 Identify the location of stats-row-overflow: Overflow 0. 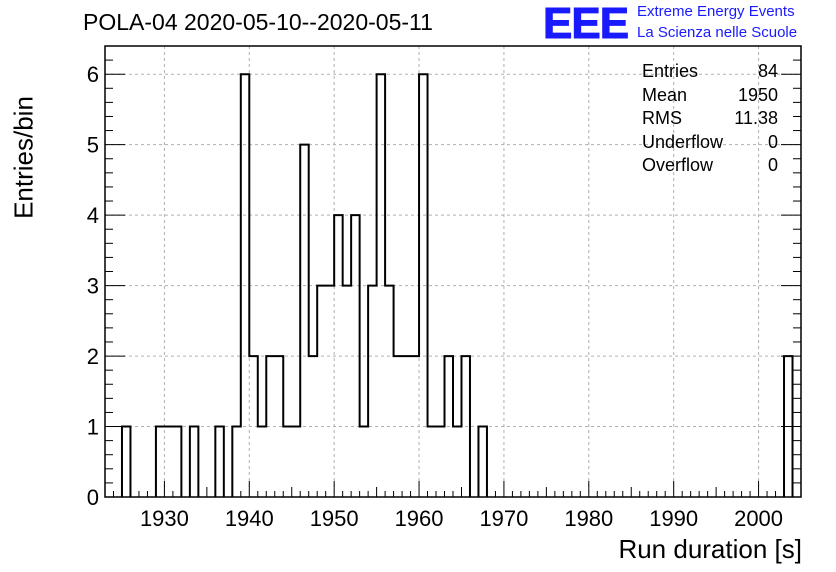
(710, 166).